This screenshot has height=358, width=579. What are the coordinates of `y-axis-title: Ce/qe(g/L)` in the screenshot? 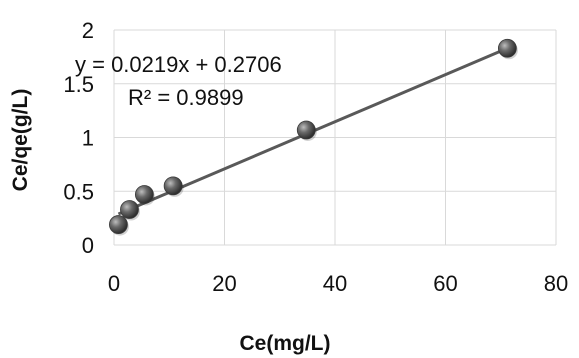 It's located at (20, 140).